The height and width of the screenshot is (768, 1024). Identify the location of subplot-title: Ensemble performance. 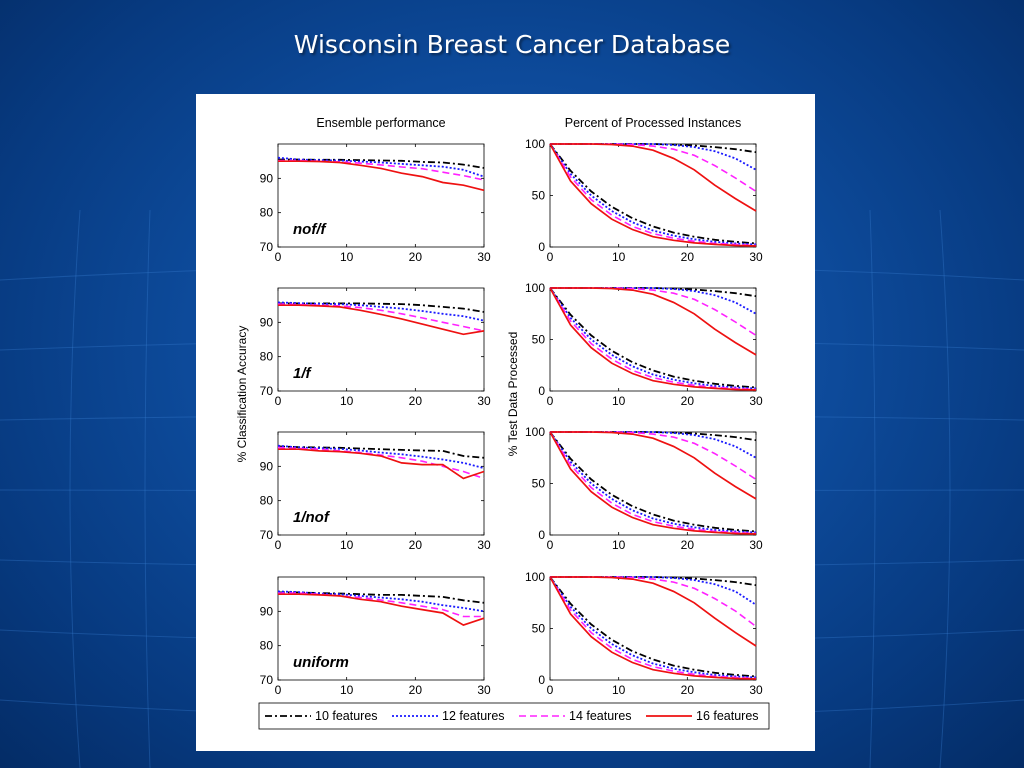
(380, 123).